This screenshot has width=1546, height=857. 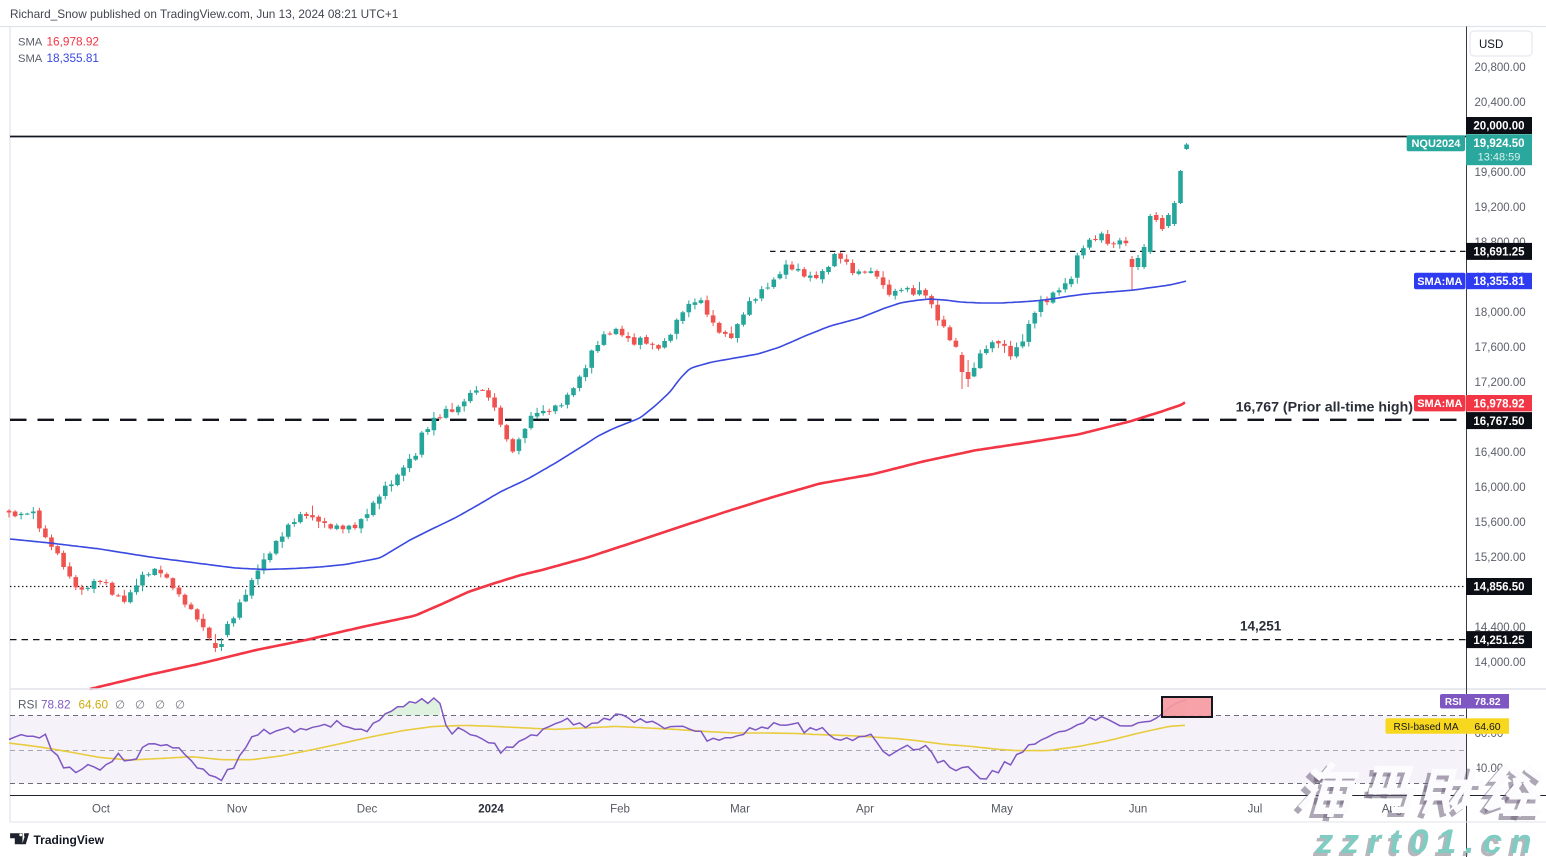 I want to click on svg-text: Apr, so click(x=865, y=810).